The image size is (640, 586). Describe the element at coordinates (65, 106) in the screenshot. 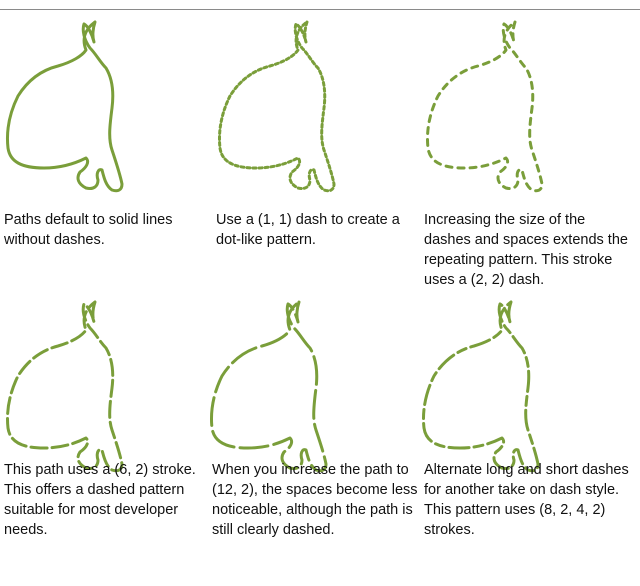

I see `rabbit-solid-illustration` at that location.